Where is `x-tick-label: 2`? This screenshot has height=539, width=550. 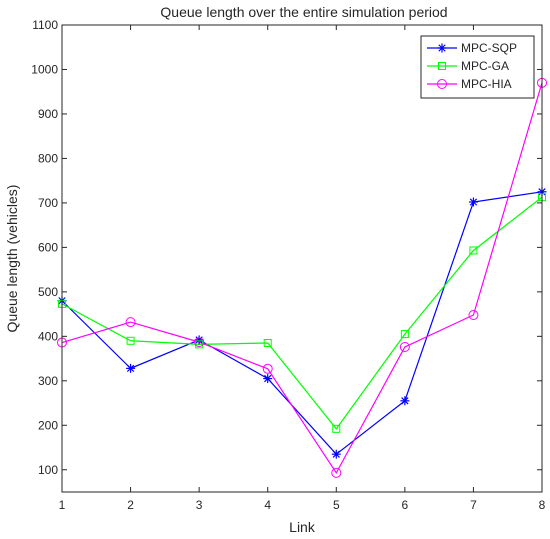 x-tick-label: 2 is located at coordinates (130, 505).